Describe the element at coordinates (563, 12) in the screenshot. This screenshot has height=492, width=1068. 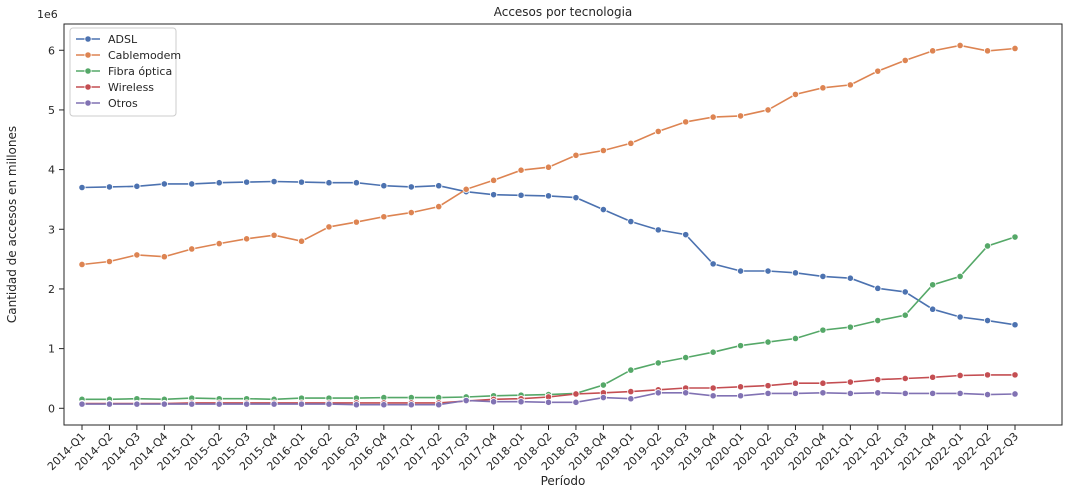
I see `chart-title: Accesos por tecnologia` at that location.